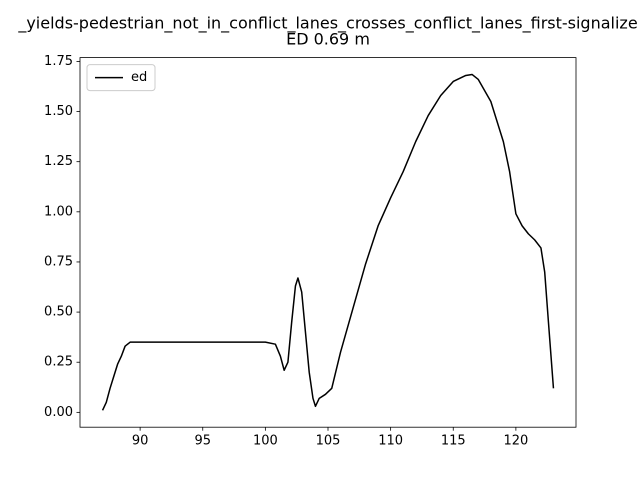 This screenshot has height=480, width=640. I want to click on y-tick-label: 1.25, so click(58, 161).